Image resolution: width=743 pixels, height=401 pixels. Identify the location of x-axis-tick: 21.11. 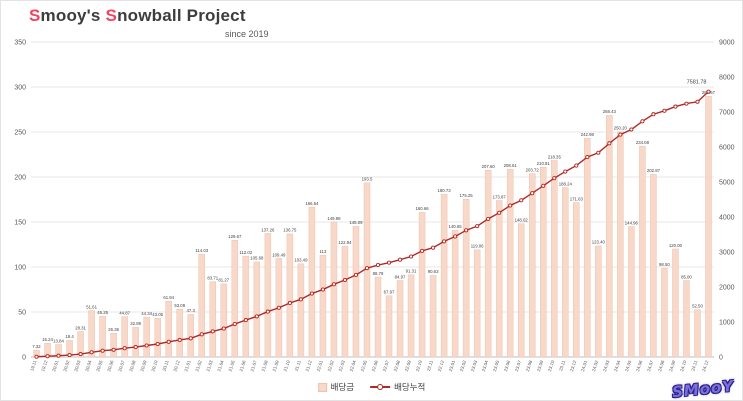
(298, 365).